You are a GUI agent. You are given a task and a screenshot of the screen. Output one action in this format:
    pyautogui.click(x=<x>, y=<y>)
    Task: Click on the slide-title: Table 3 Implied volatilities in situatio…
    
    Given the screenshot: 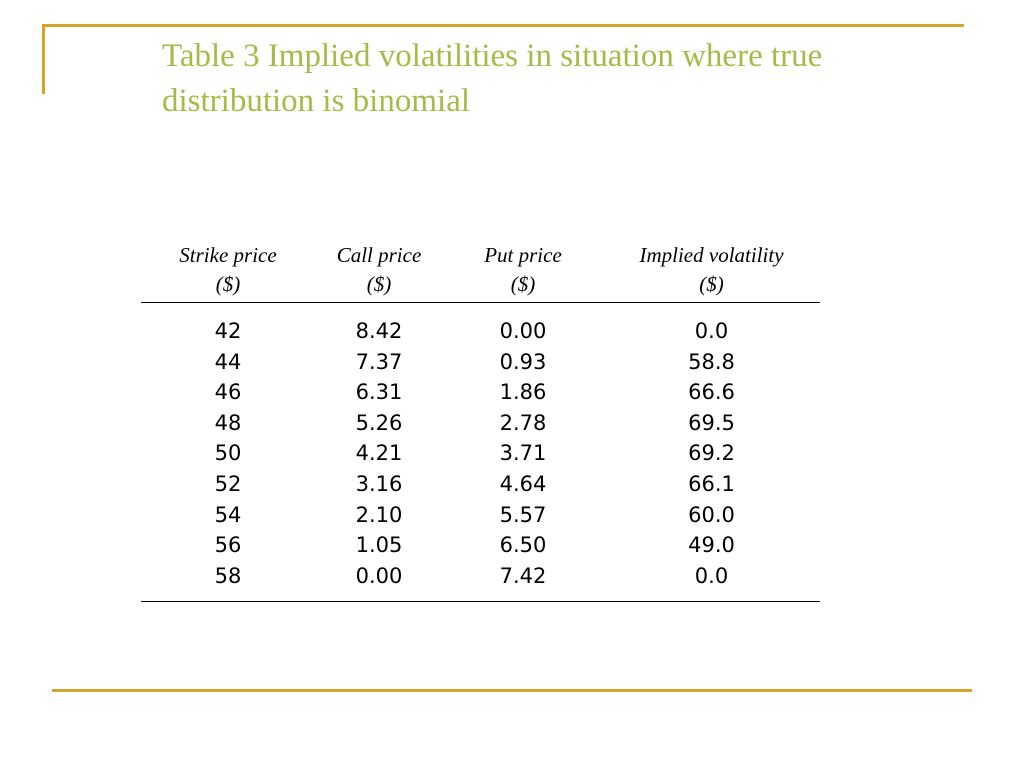 What is the action you would take?
    pyautogui.click(x=492, y=78)
    